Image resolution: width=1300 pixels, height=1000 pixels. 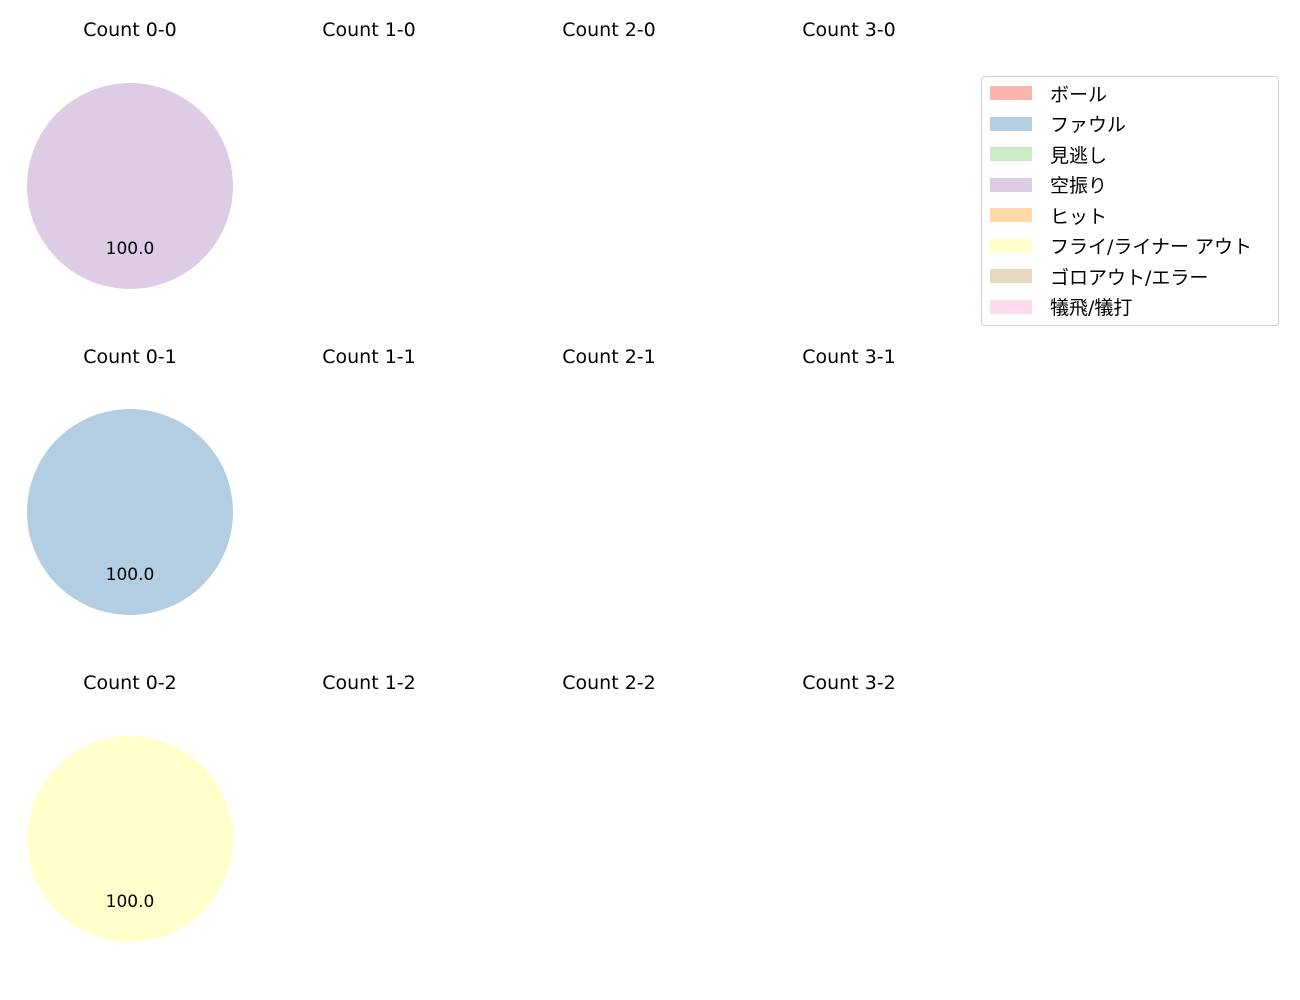 I want to click on legend-item: ファウル, so click(x=1058, y=124).